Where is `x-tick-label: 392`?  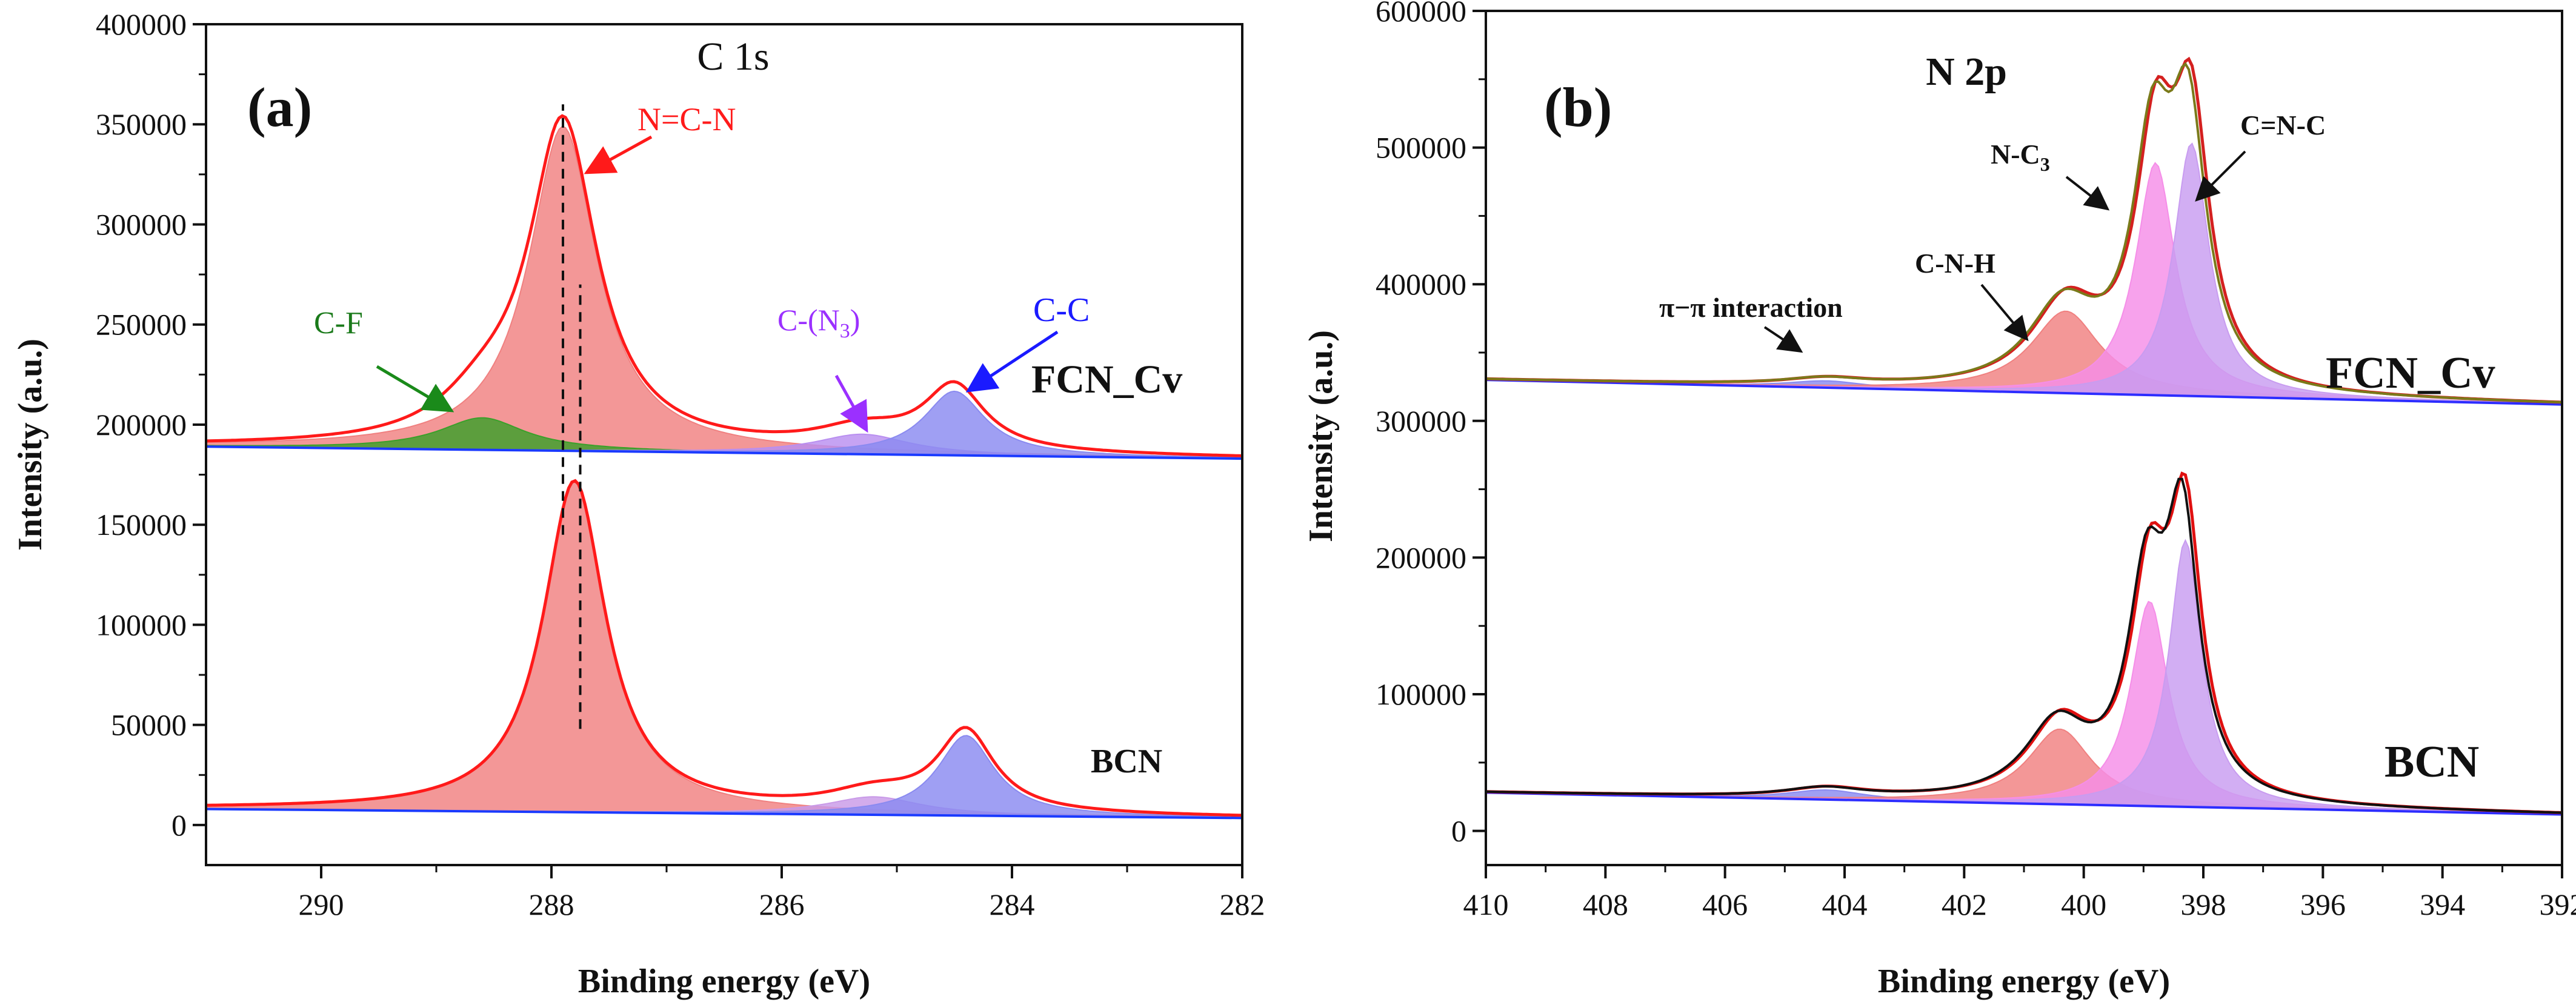
x-tick-label: 392 is located at coordinates (2558, 904).